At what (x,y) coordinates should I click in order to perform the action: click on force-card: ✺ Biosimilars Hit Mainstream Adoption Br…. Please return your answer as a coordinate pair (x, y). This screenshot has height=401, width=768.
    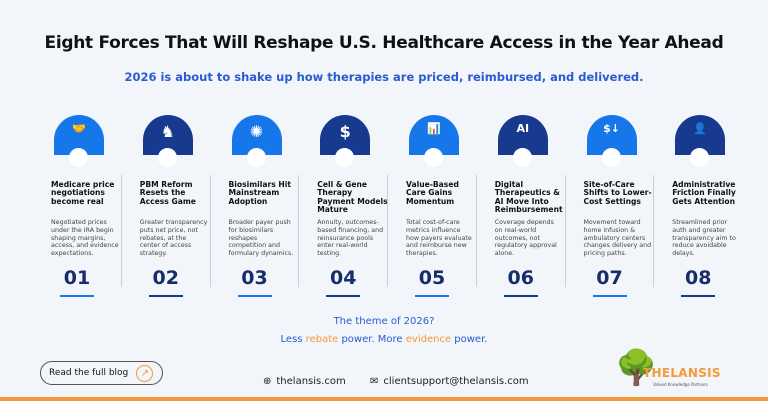
    Looking at the image, I should click on (255, 208).